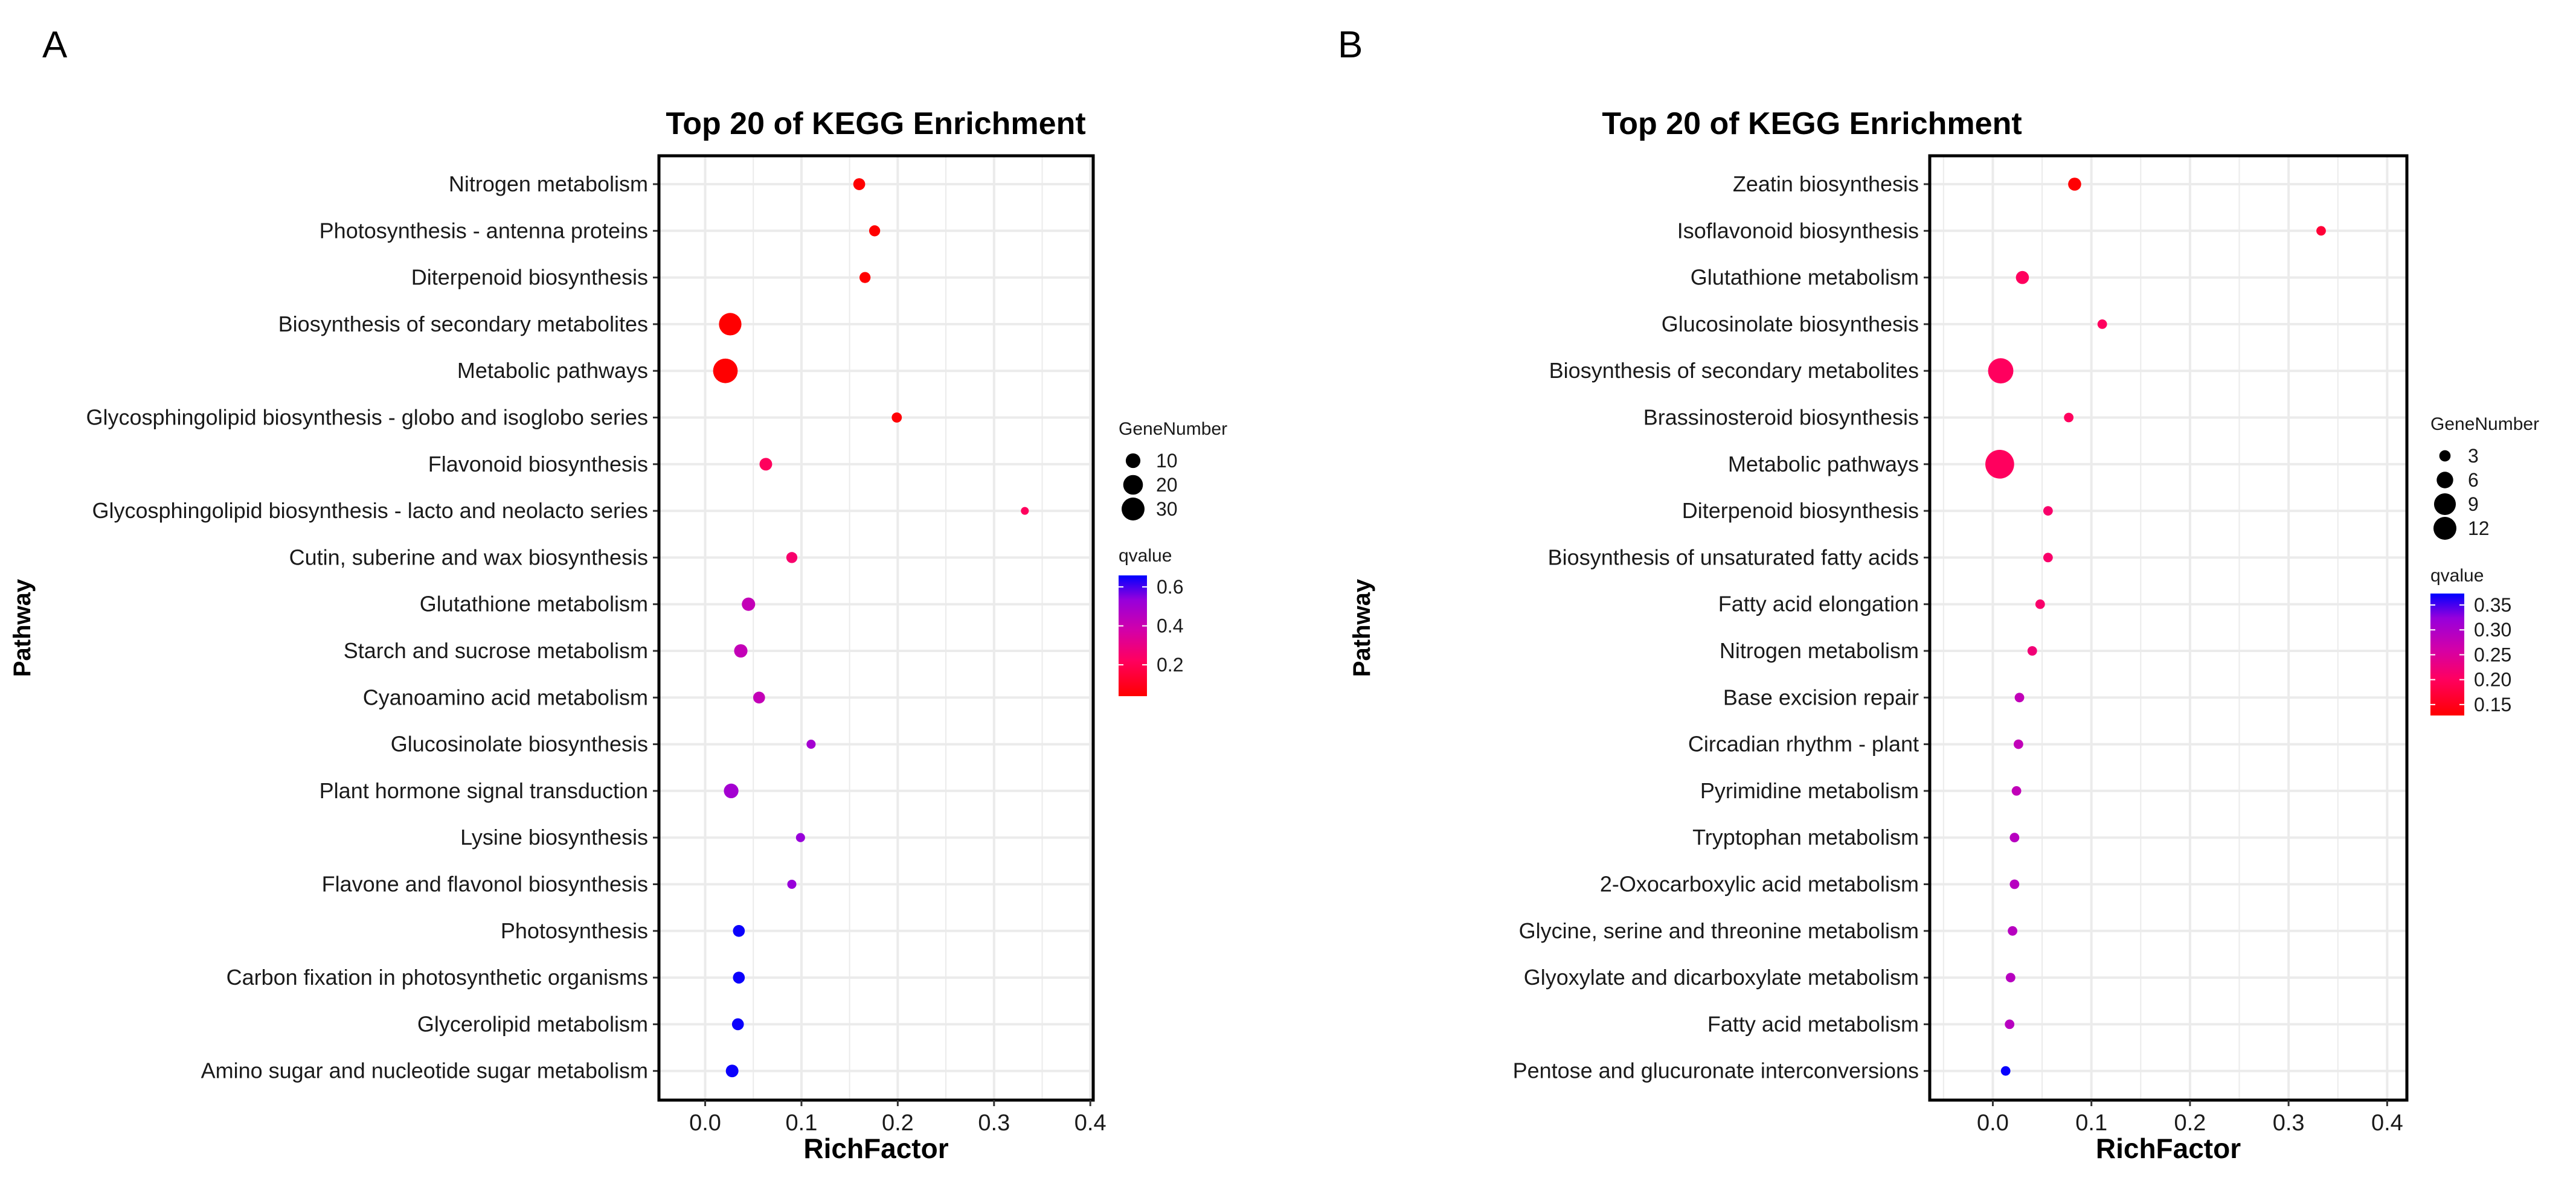  Describe the element at coordinates (1133, 635) in the screenshot. I see `color-legend-bar` at that location.